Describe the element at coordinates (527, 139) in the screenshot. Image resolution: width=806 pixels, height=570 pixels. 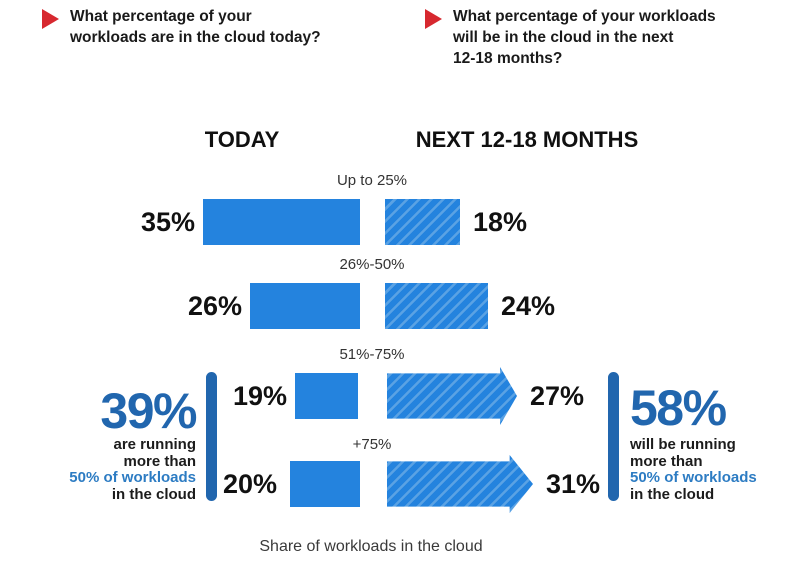
I see `column-header-next: NEXT 12-18 MONTHS` at that location.